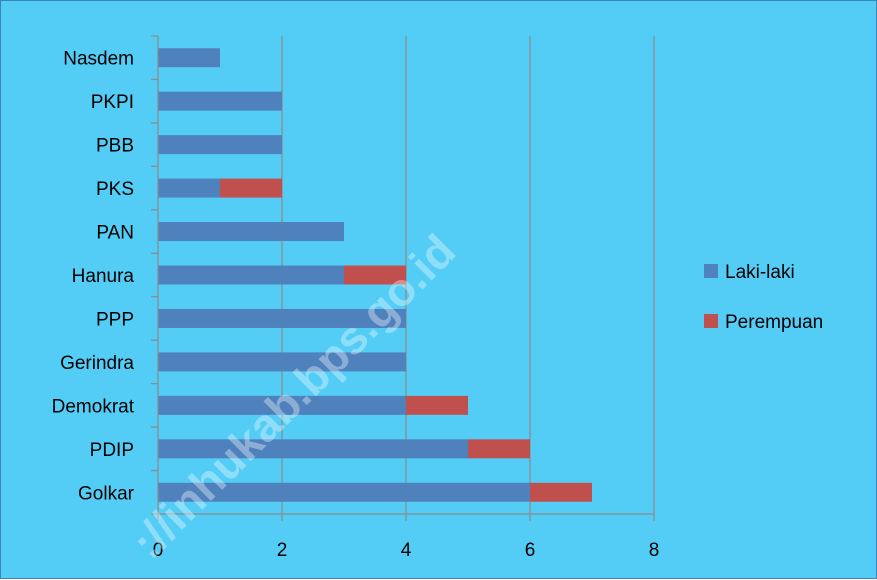  I want to click on x-tick-label: 4, so click(406, 550).